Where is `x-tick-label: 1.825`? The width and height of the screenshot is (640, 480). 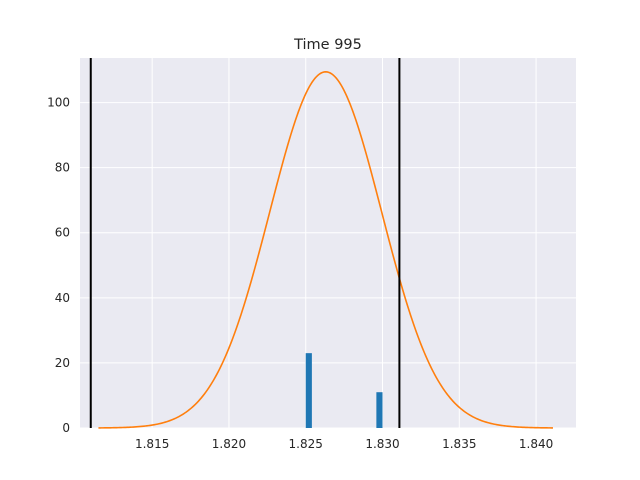
x-tick-label: 1.825 is located at coordinates (306, 444).